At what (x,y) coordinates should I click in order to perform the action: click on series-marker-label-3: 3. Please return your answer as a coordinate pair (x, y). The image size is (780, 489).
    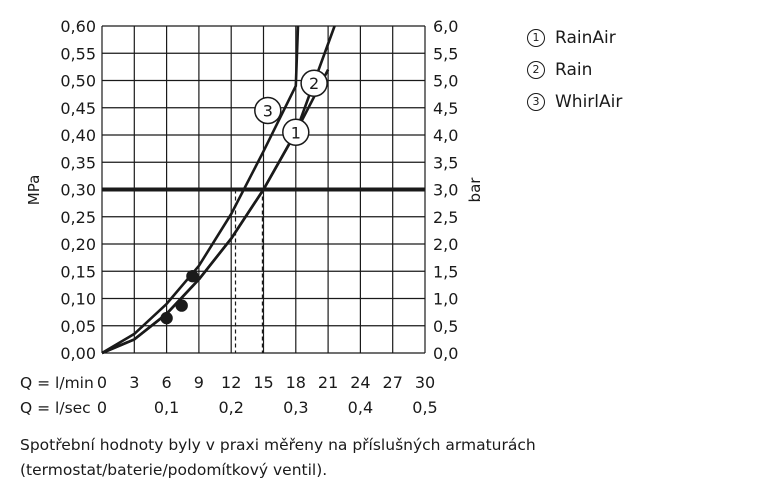
    Looking at the image, I should click on (268, 110).